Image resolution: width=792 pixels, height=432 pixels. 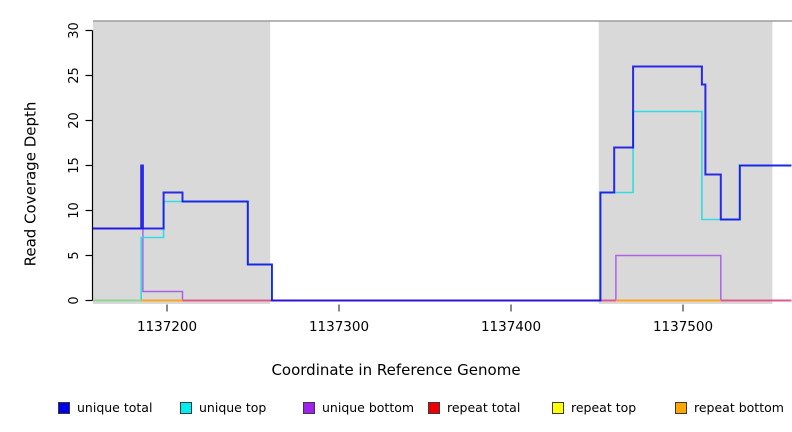 I want to click on legend-swatch-unique-total, so click(x=64, y=408).